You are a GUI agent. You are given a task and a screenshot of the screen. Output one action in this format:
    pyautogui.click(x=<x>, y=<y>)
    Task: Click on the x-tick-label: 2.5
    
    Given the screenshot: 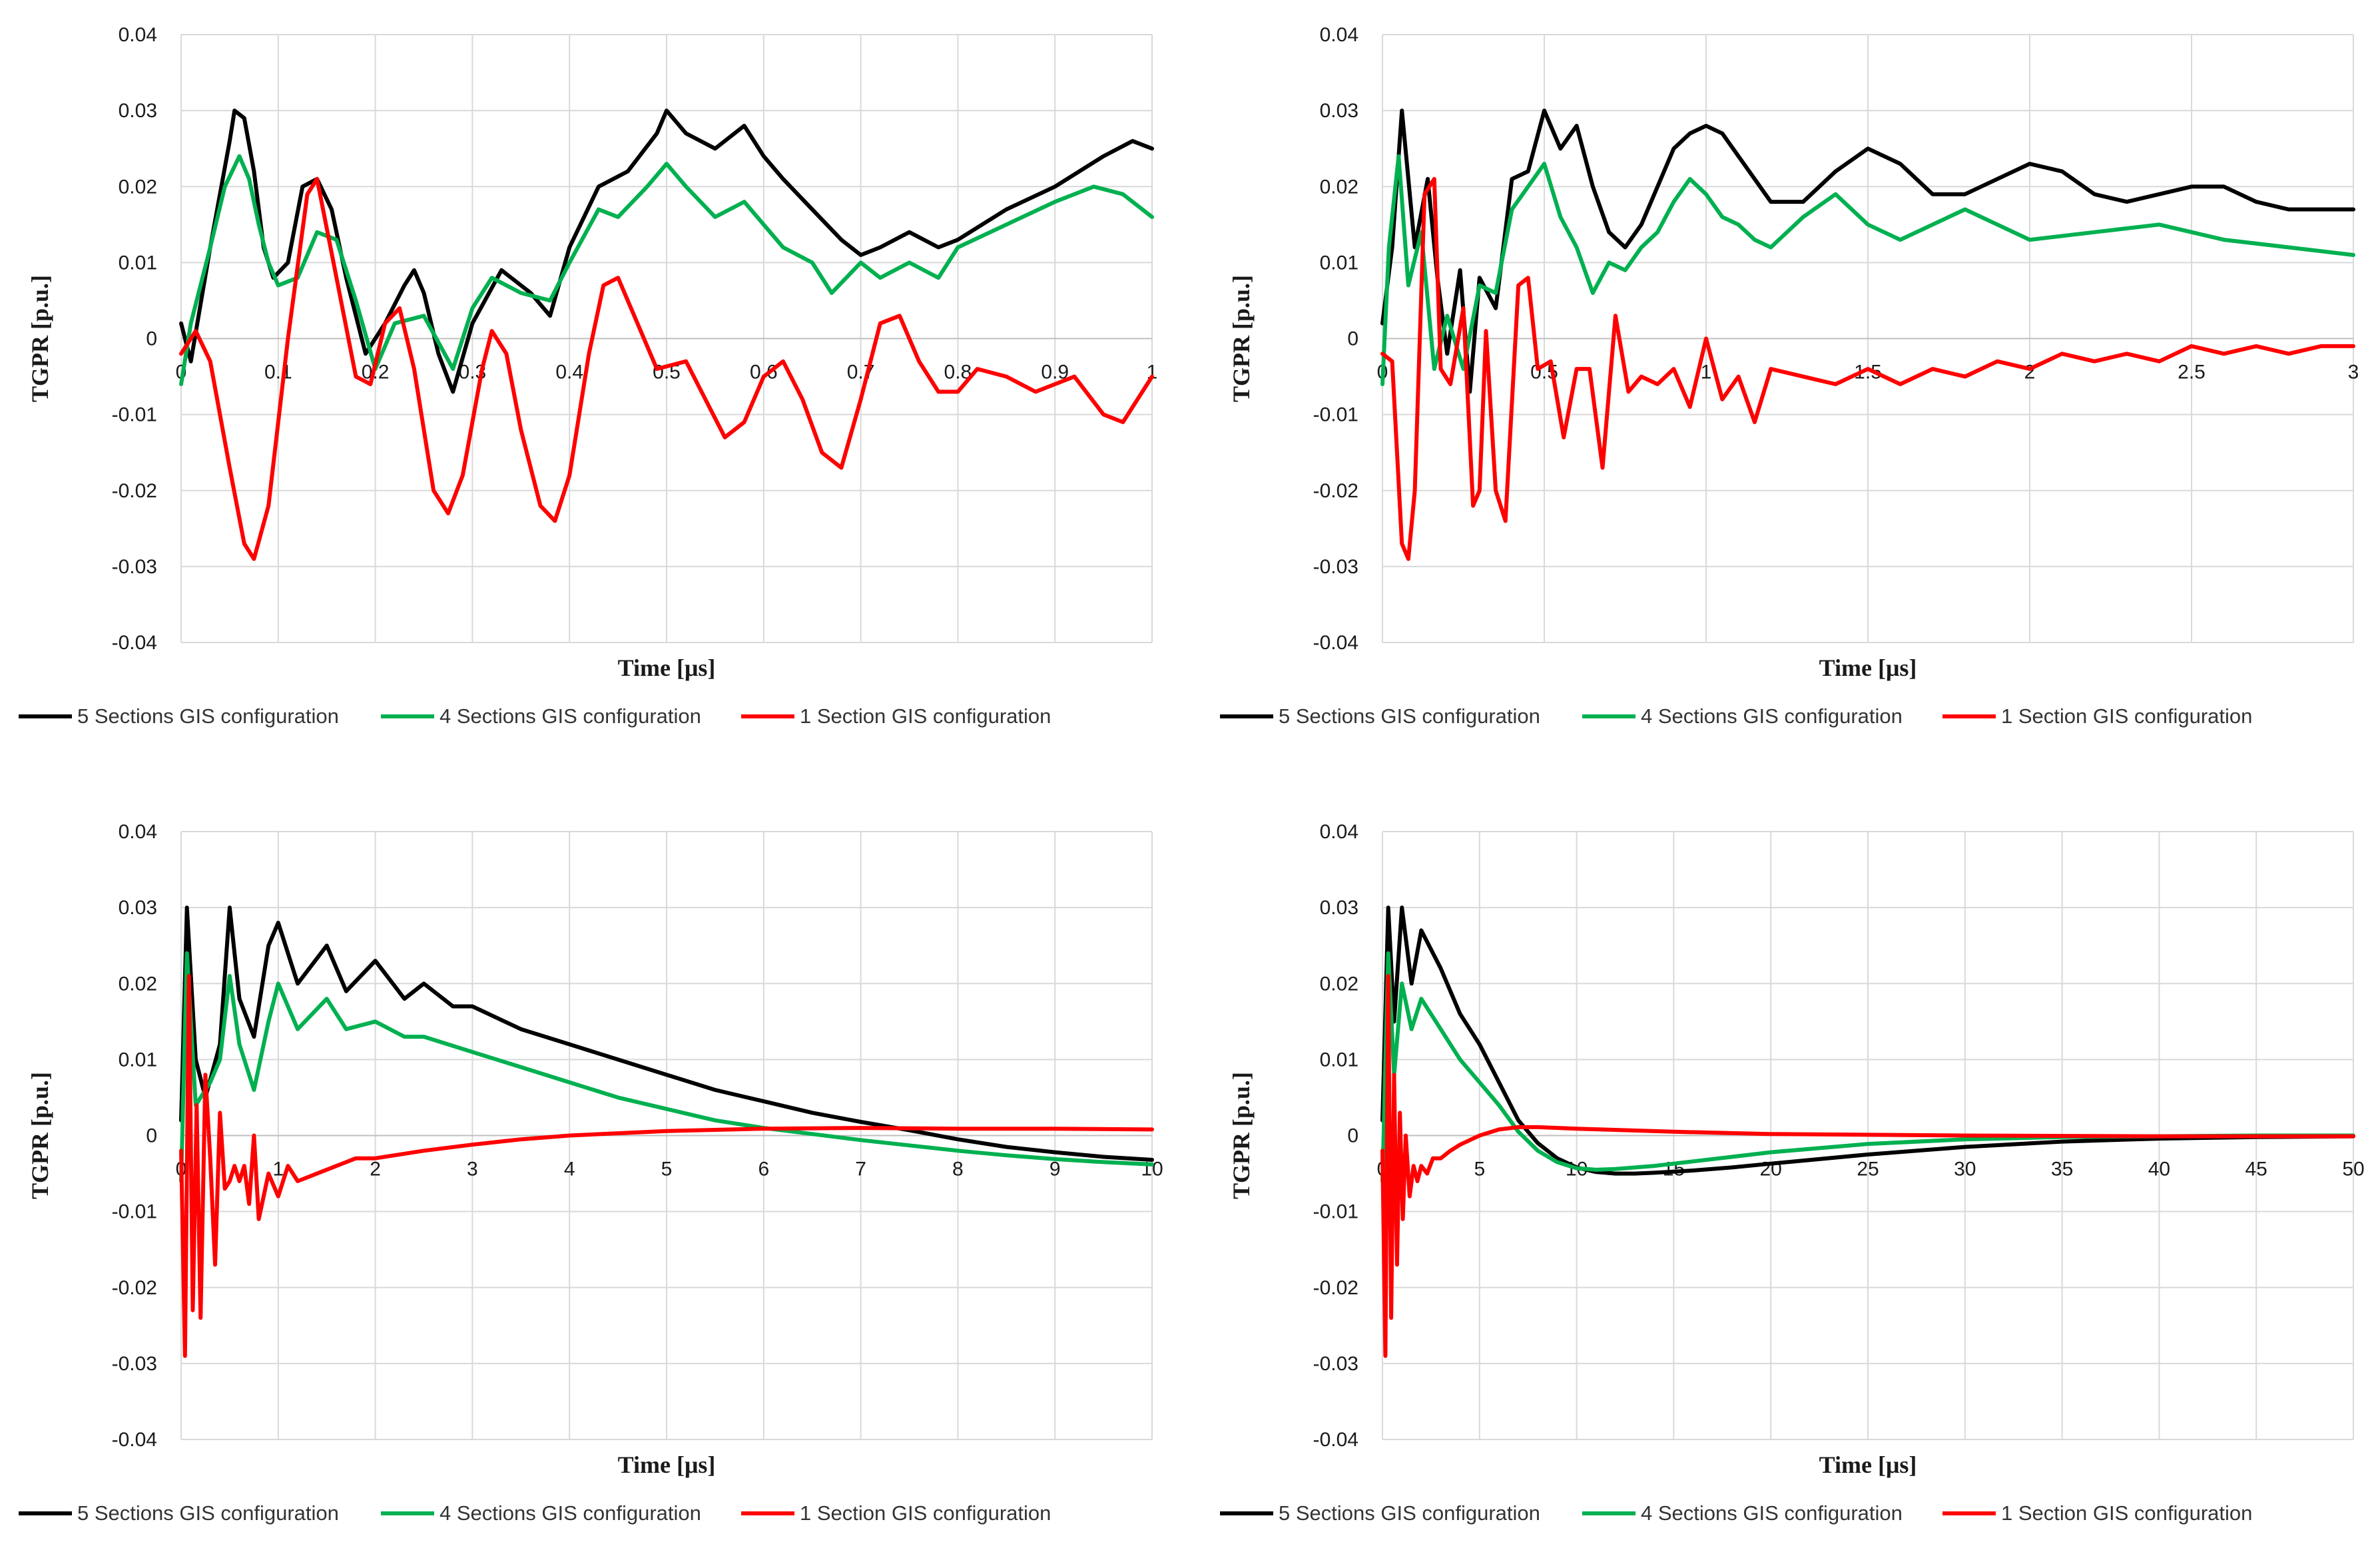 What is the action you would take?
    pyautogui.click(x=2192, y=373)
    